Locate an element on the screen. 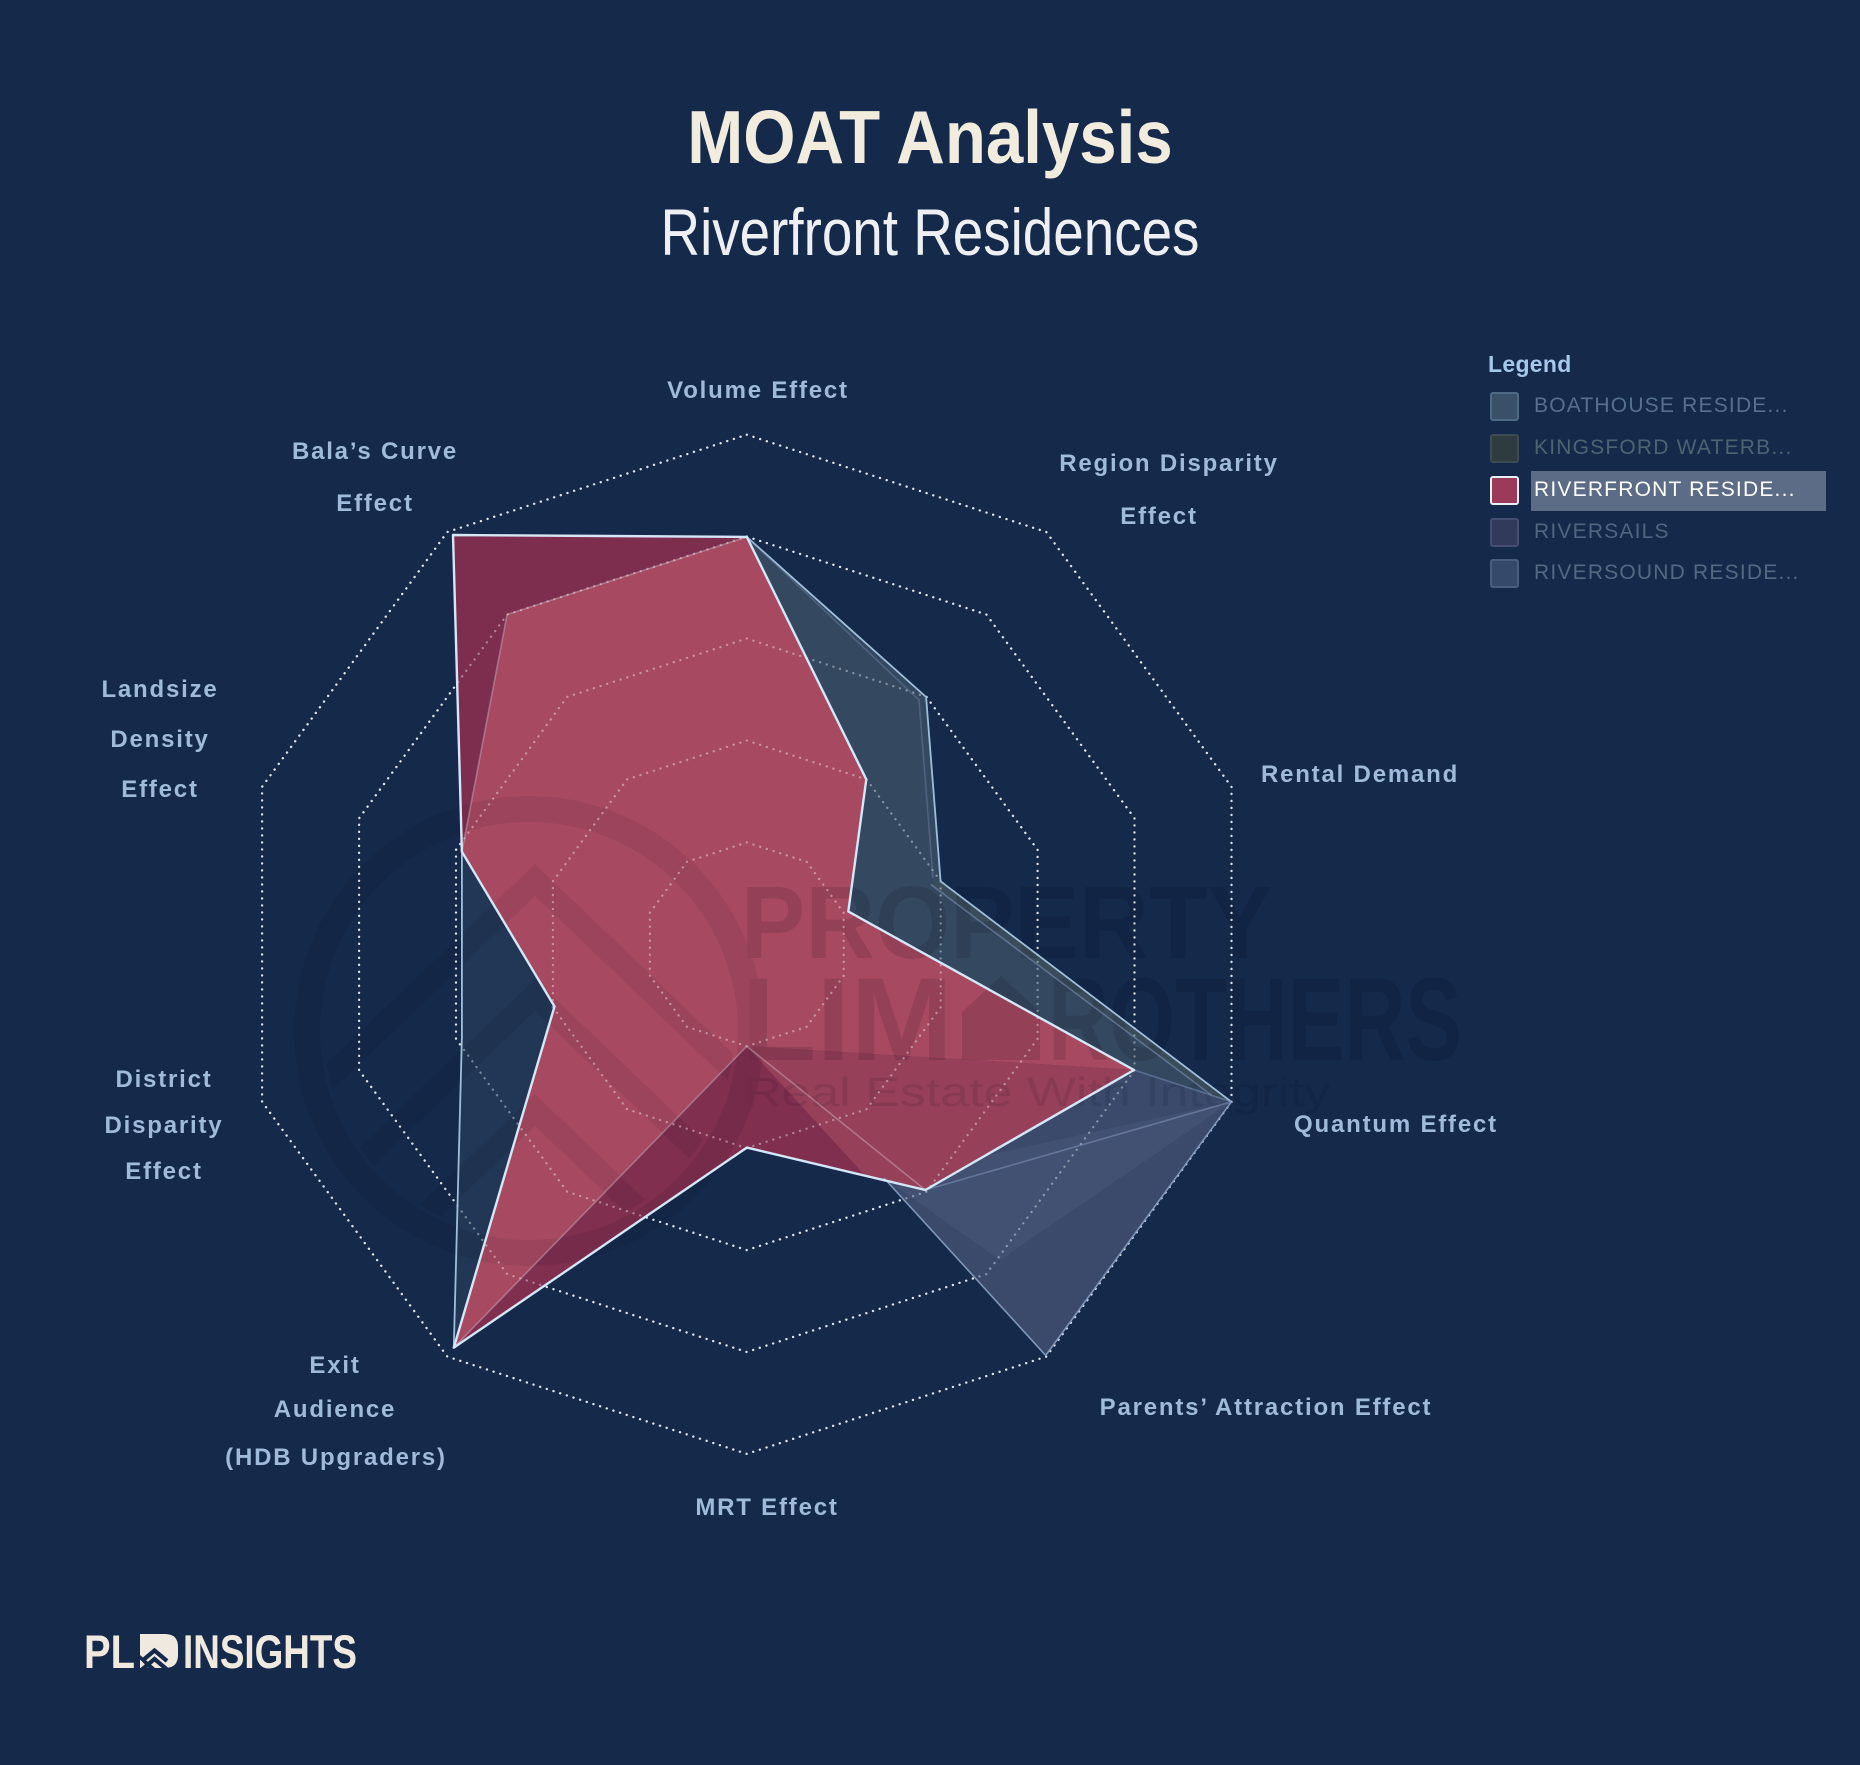 This screenshot has width=1860, height=1765. svg-text: PL is located at coordinates (109, 1653).